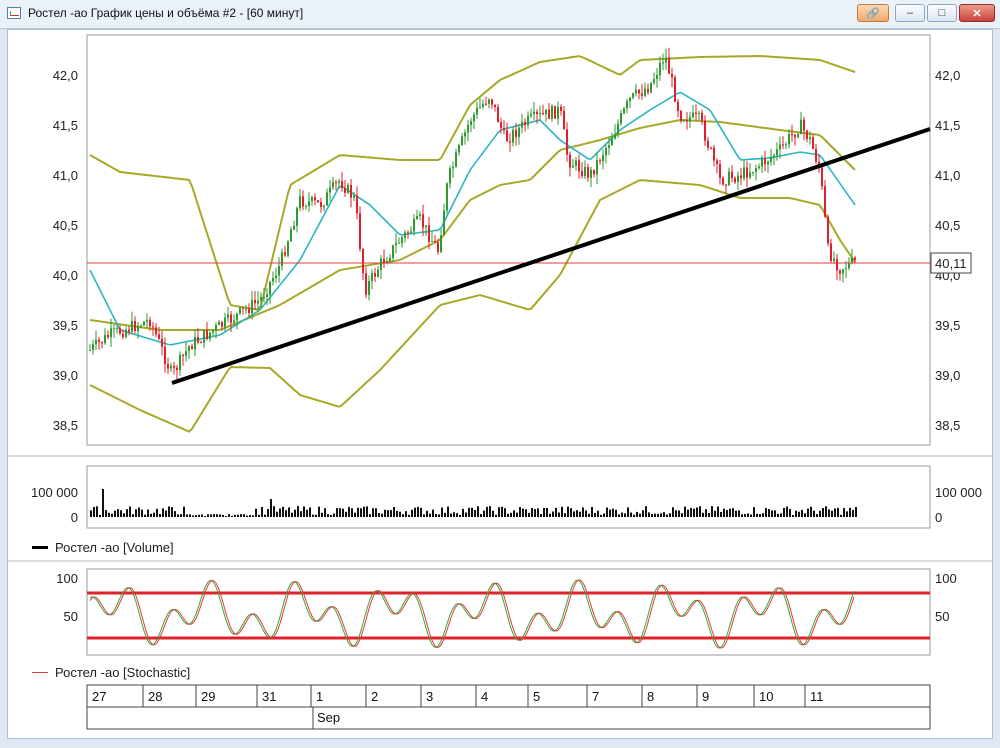 Image resolution: width=1000 pixels, height=748 pixels. I want to click on volume-legend: Ростел -ао [Volume], so click(103, 547).